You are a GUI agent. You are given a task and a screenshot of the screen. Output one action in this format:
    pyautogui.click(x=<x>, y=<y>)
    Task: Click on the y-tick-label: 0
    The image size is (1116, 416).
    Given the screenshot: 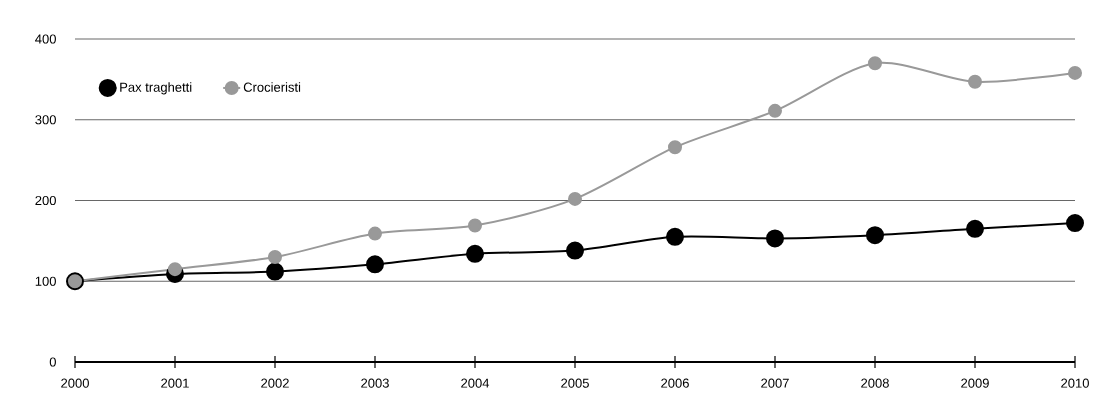 What is the action you would take?
    pyautogui.click(x=52, y=362)
    